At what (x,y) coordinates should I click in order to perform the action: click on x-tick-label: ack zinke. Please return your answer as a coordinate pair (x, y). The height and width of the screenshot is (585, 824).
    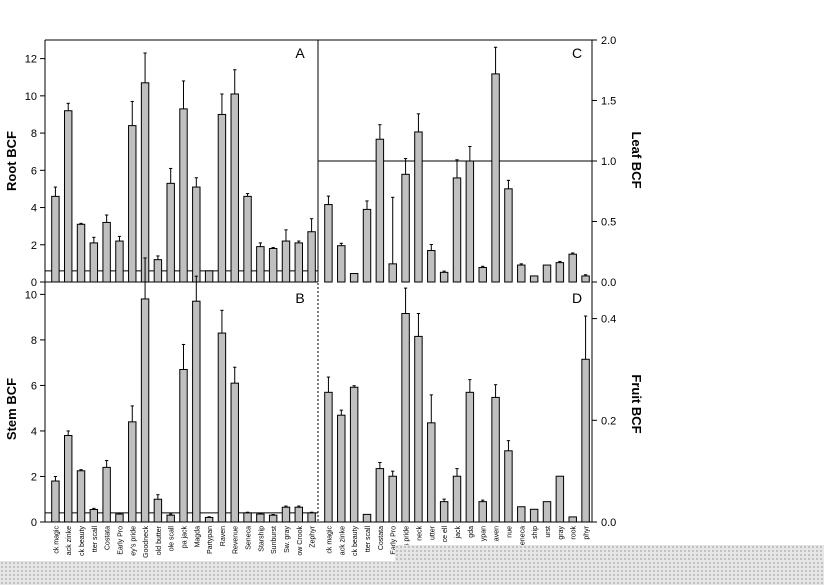
    Looking at the image, I should click on (69, 540).